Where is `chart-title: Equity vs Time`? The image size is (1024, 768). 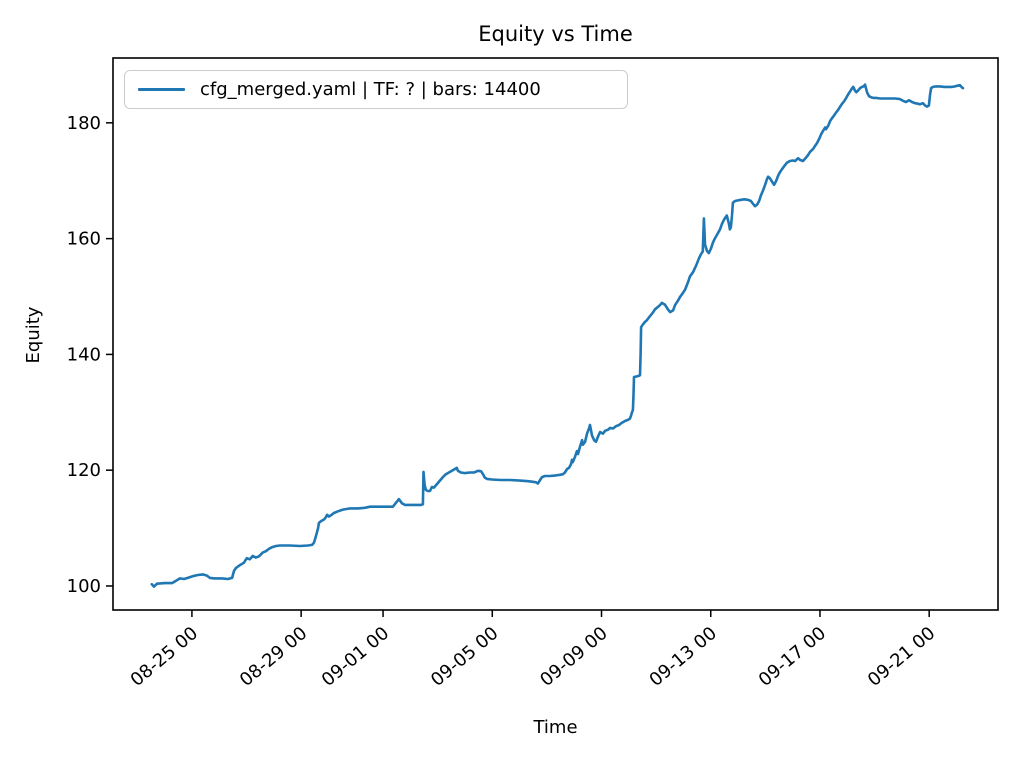 chart-title: Equity vs Time is located at coordinates (555, 34).